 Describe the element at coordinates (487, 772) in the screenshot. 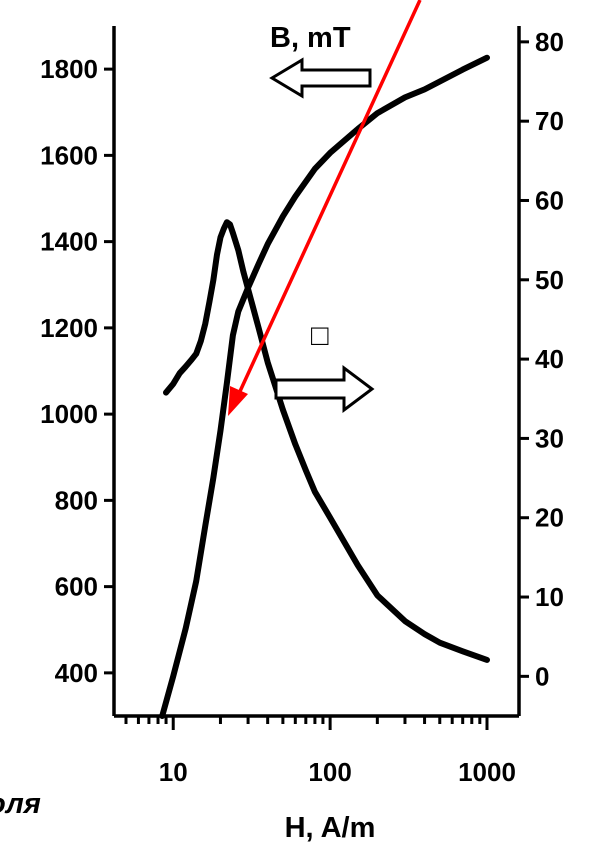

I see `x-tick-label: 1000` at that location.